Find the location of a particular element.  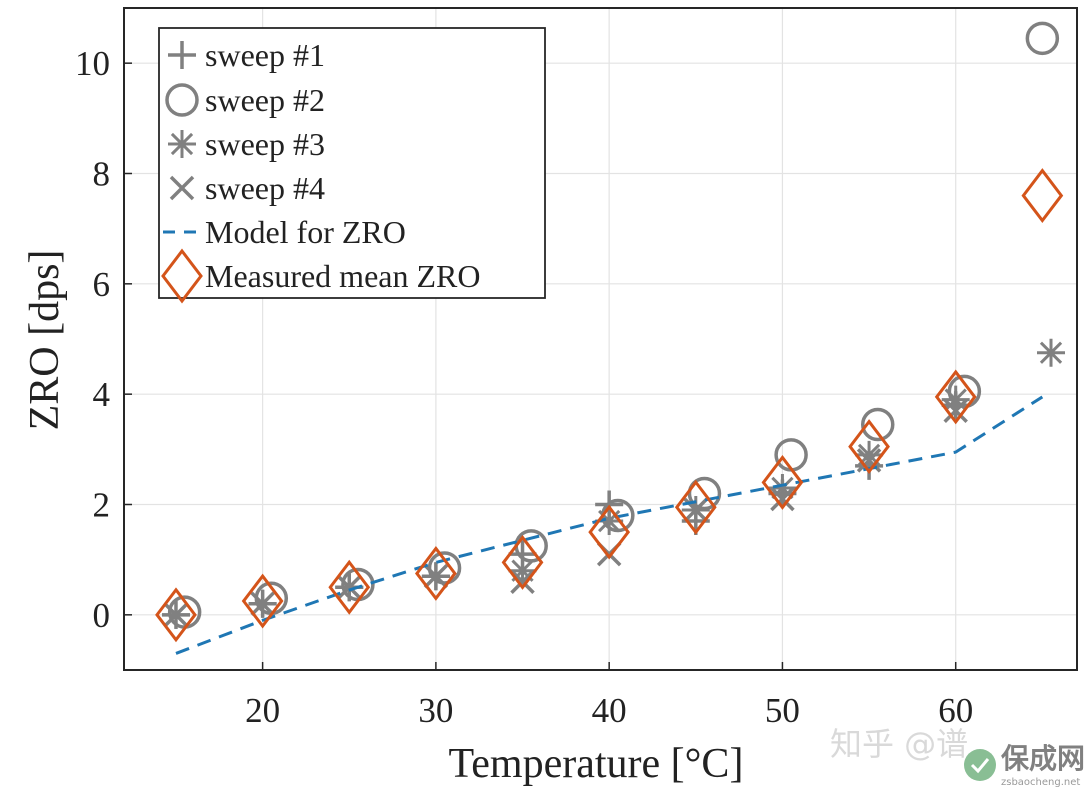

legend-label: Model for ZRO is located at coordinates (305, 232).